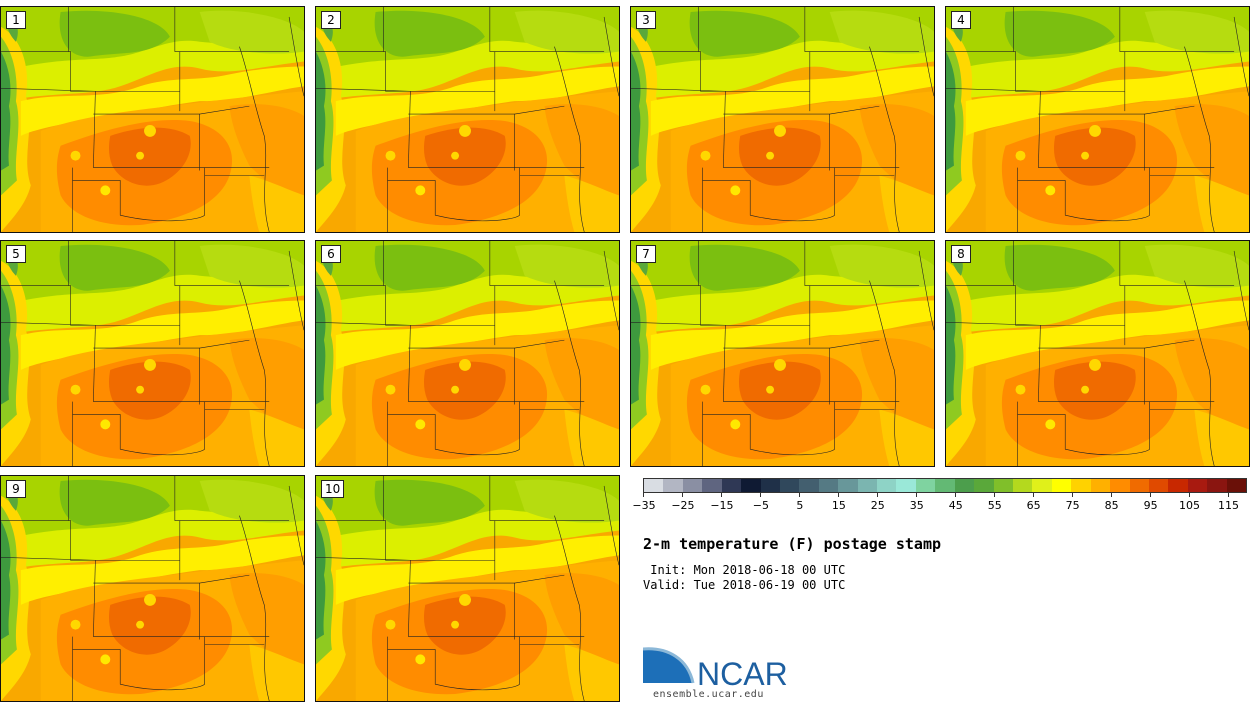 The width and height of the screenshot is (1260, 703). Describe the element at coordinates (838, 505) in the screenshot. I see `colorbar-tick-label: 15` at that location.